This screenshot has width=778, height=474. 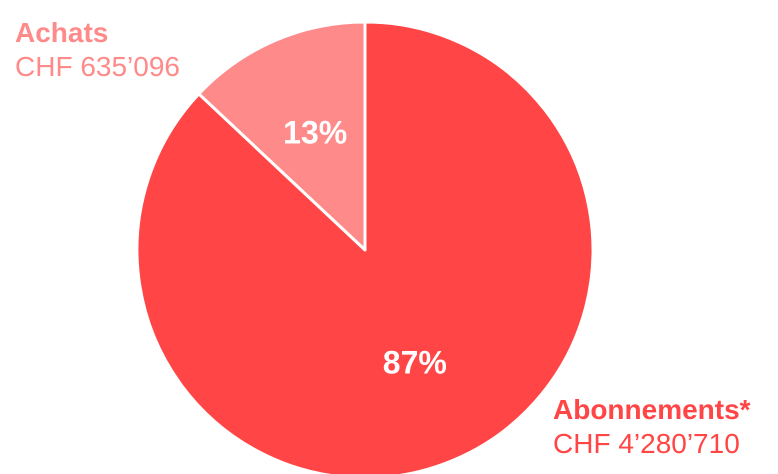 I want to click on category-name: Abonnements*, so click(x=652, y=409).